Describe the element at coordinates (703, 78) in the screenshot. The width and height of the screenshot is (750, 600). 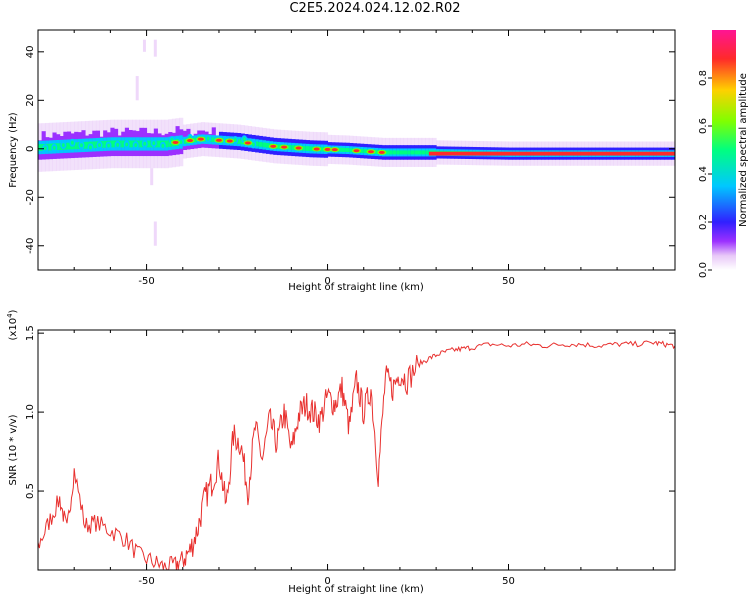
I see `colorbar-tick-label: 0.8` at that location.